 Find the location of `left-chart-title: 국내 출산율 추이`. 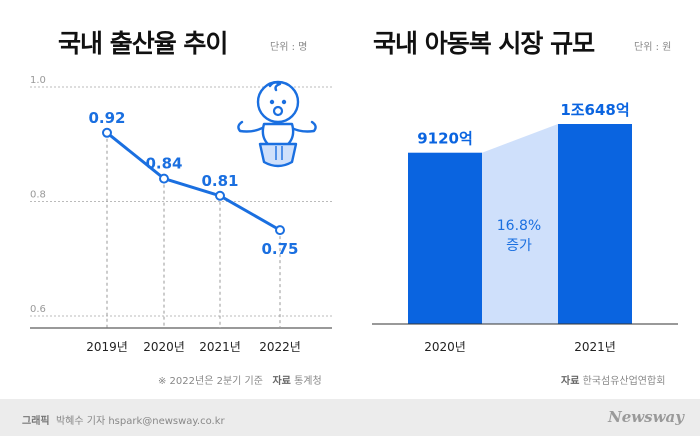

left-chart-title: 국내 출산율 추이 is located at coordinates (143, 43).